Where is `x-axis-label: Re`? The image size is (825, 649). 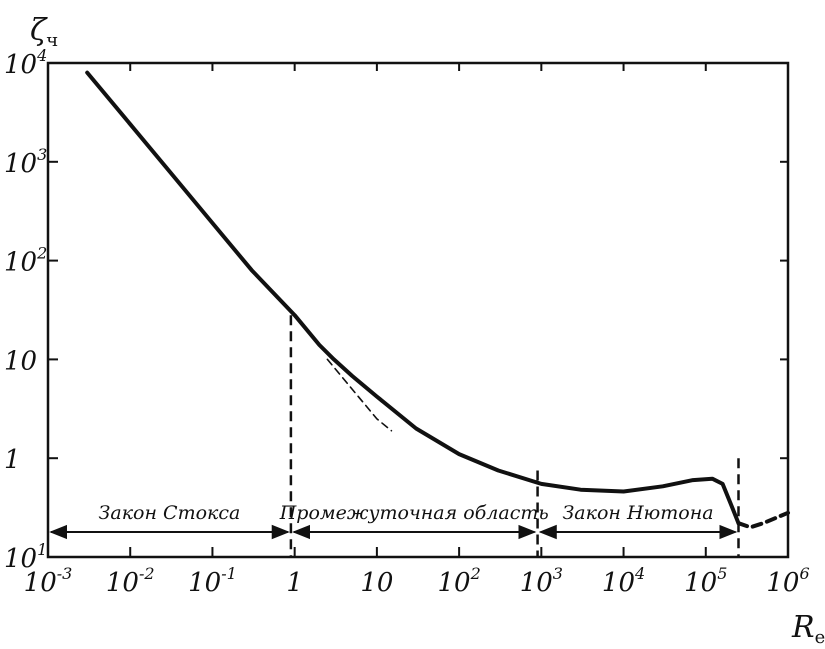 x-axis-label: Re is located at coordinates (808, 629).